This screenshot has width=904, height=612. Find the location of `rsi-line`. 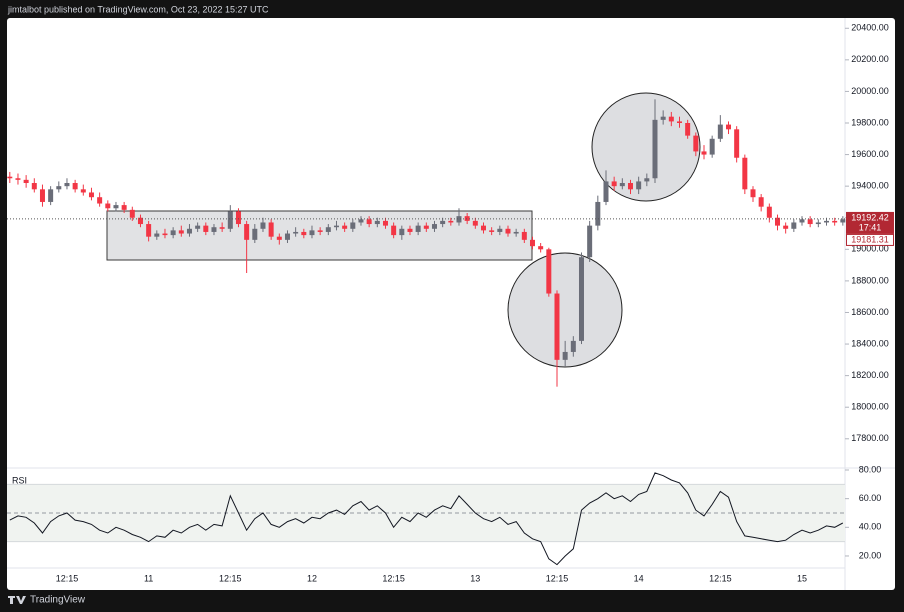

rsi-line is located at coordinates (426, 519).